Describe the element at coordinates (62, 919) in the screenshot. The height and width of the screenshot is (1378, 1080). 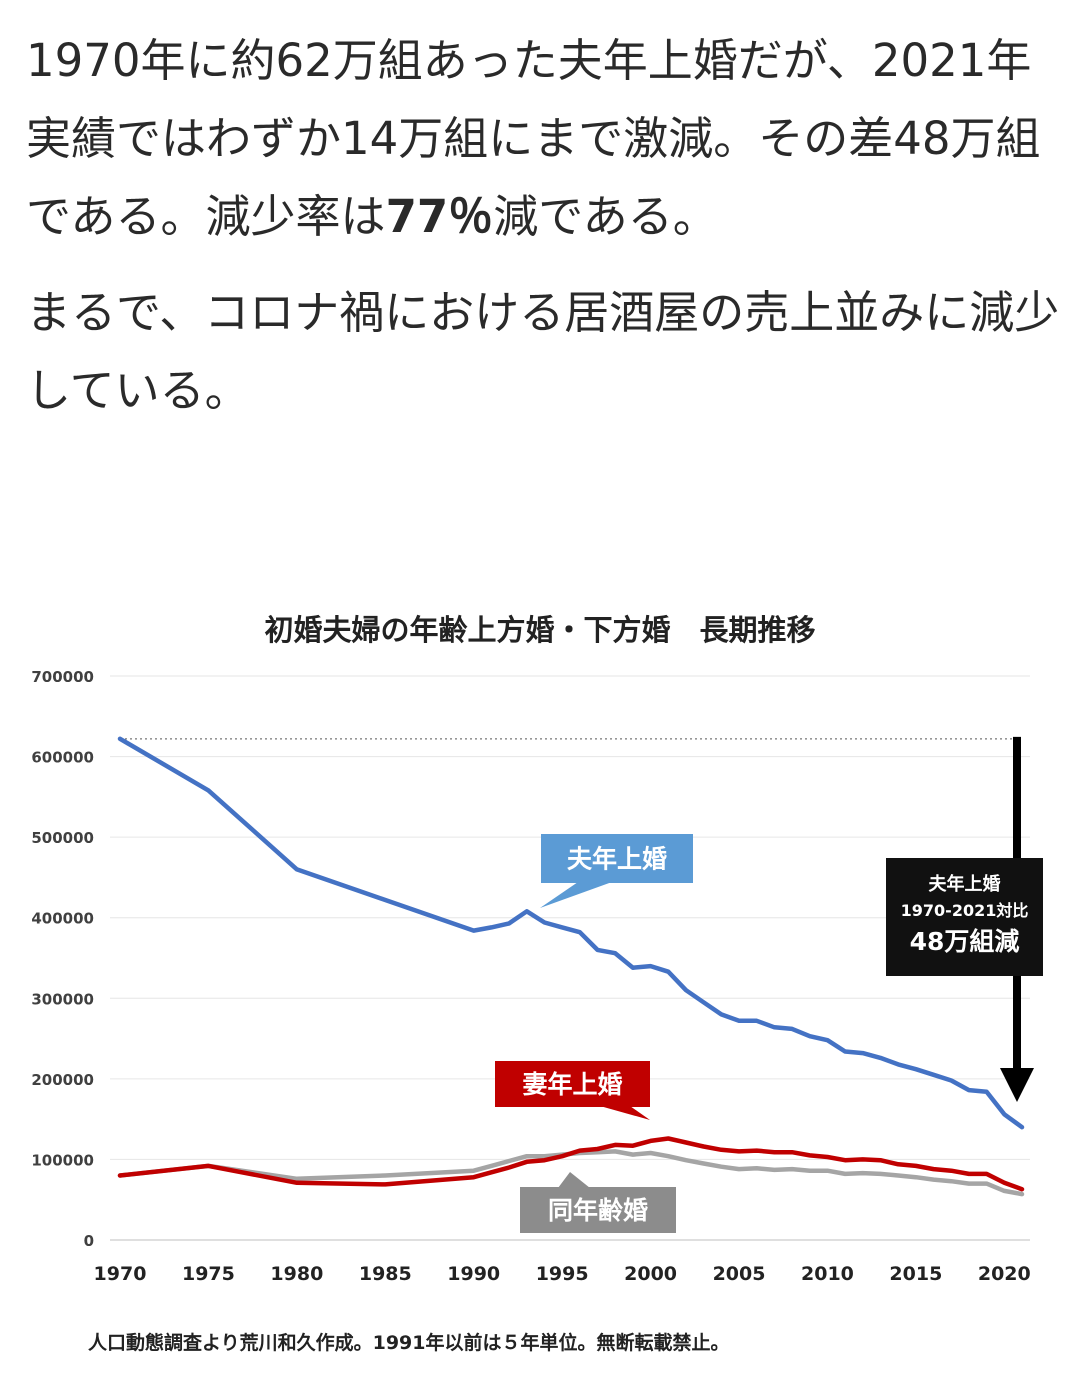
I see `y-tick-label: 400000` at that location.